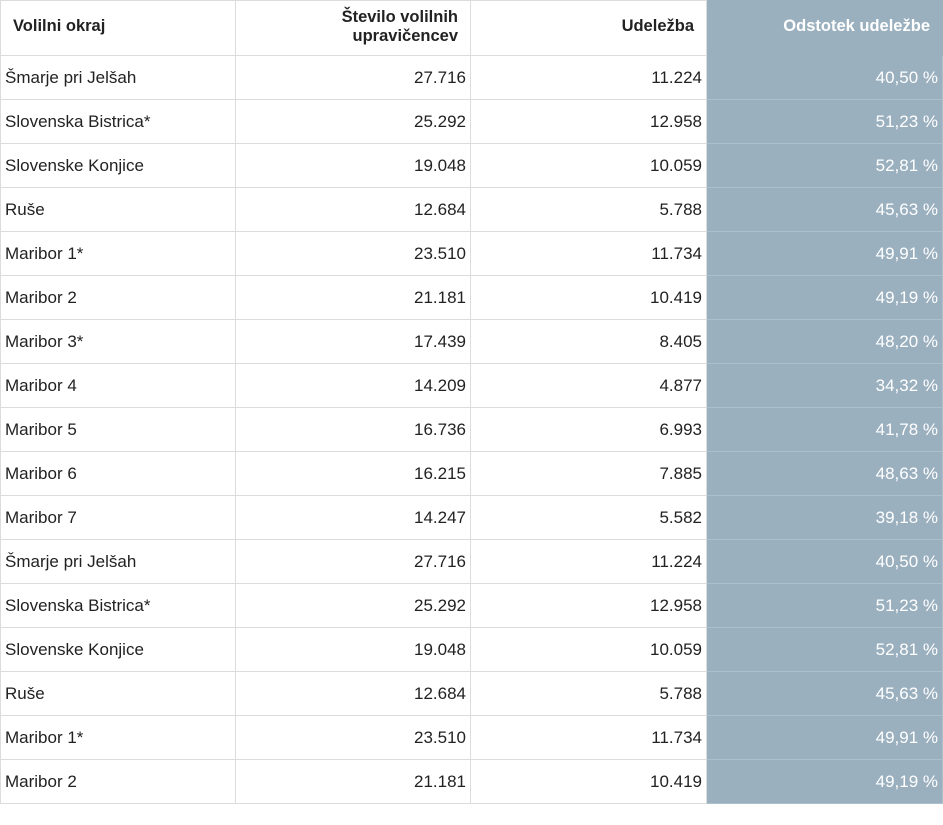 The width and height of the screenshot is (943, 825). I want to click on cell-percent: 34,32 %, so click(824, 385).